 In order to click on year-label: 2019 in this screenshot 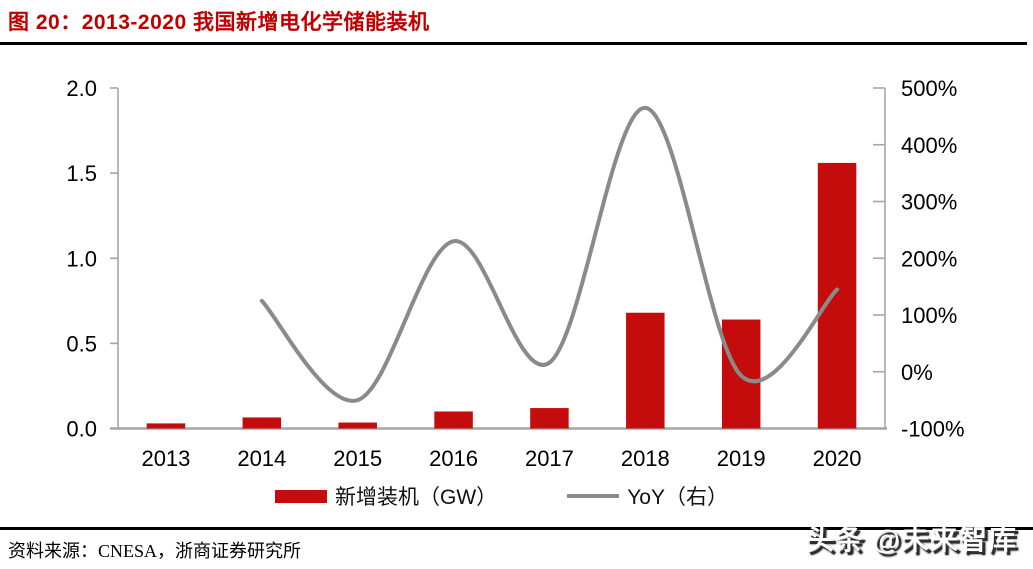, I will do `click(741, 458)`.